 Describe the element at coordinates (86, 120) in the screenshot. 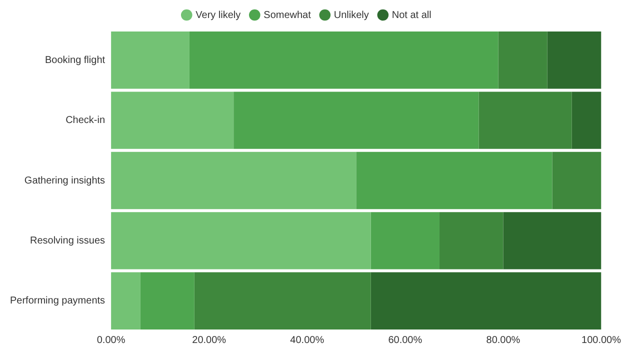

I see `y-tick-label: Check-in` at that location.